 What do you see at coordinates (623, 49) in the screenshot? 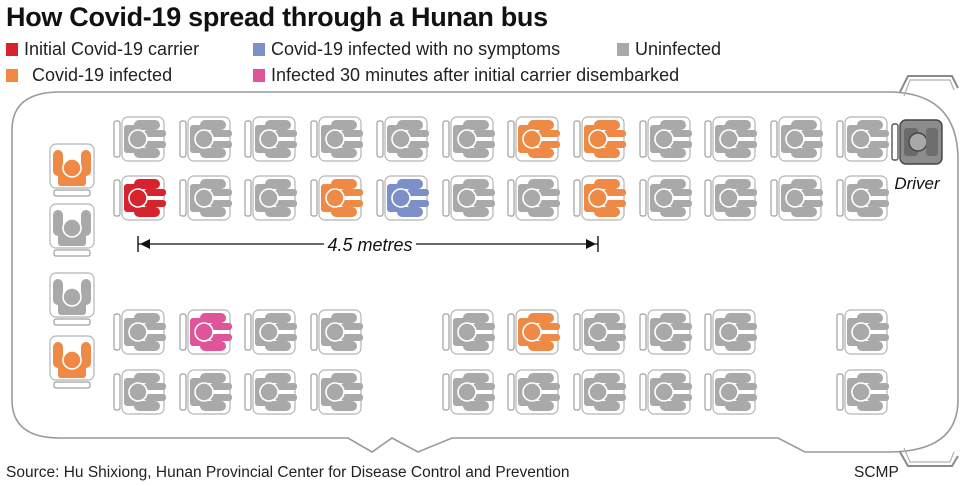
I see `legend-swatch-uninfected` at bounding box center [623, 49].